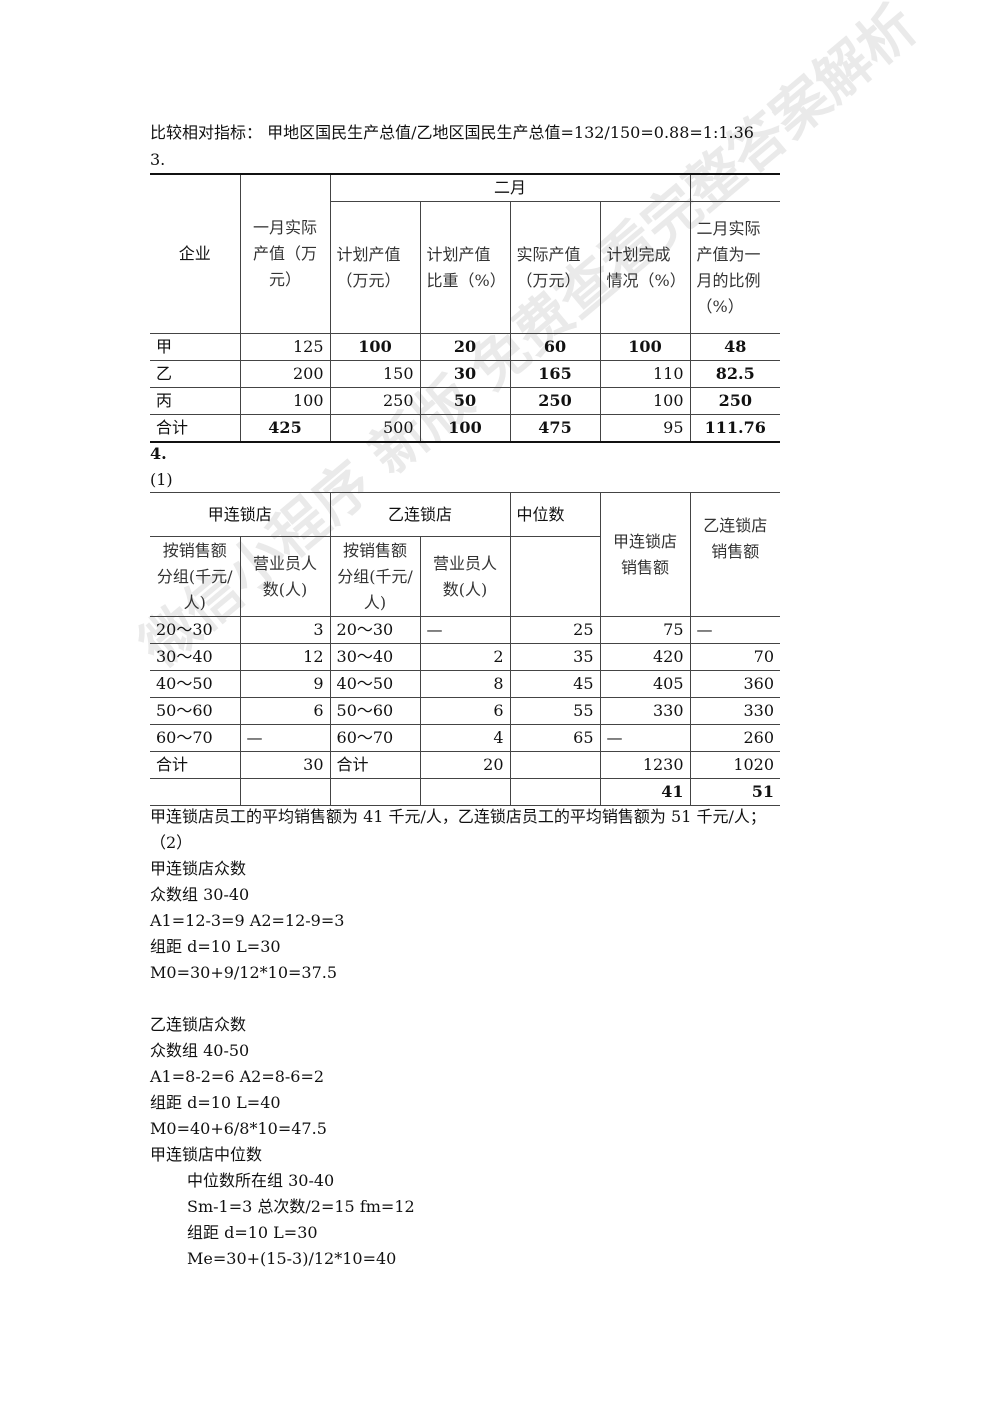  What do you see at coordinates (645, 267) in the screenshot?
I see `header-plan-completion: 计划完成情况（%）` at bounding box center [645, 267].